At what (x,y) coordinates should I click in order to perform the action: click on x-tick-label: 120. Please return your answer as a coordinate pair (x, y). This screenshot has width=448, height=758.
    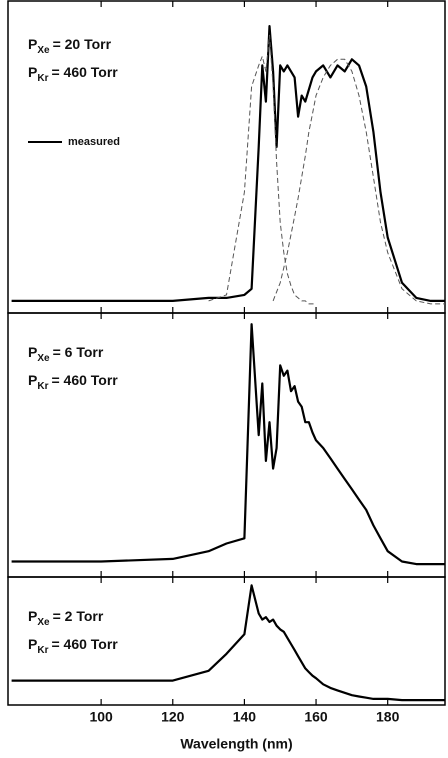
    Looking at the image, I should click on (173, 717).